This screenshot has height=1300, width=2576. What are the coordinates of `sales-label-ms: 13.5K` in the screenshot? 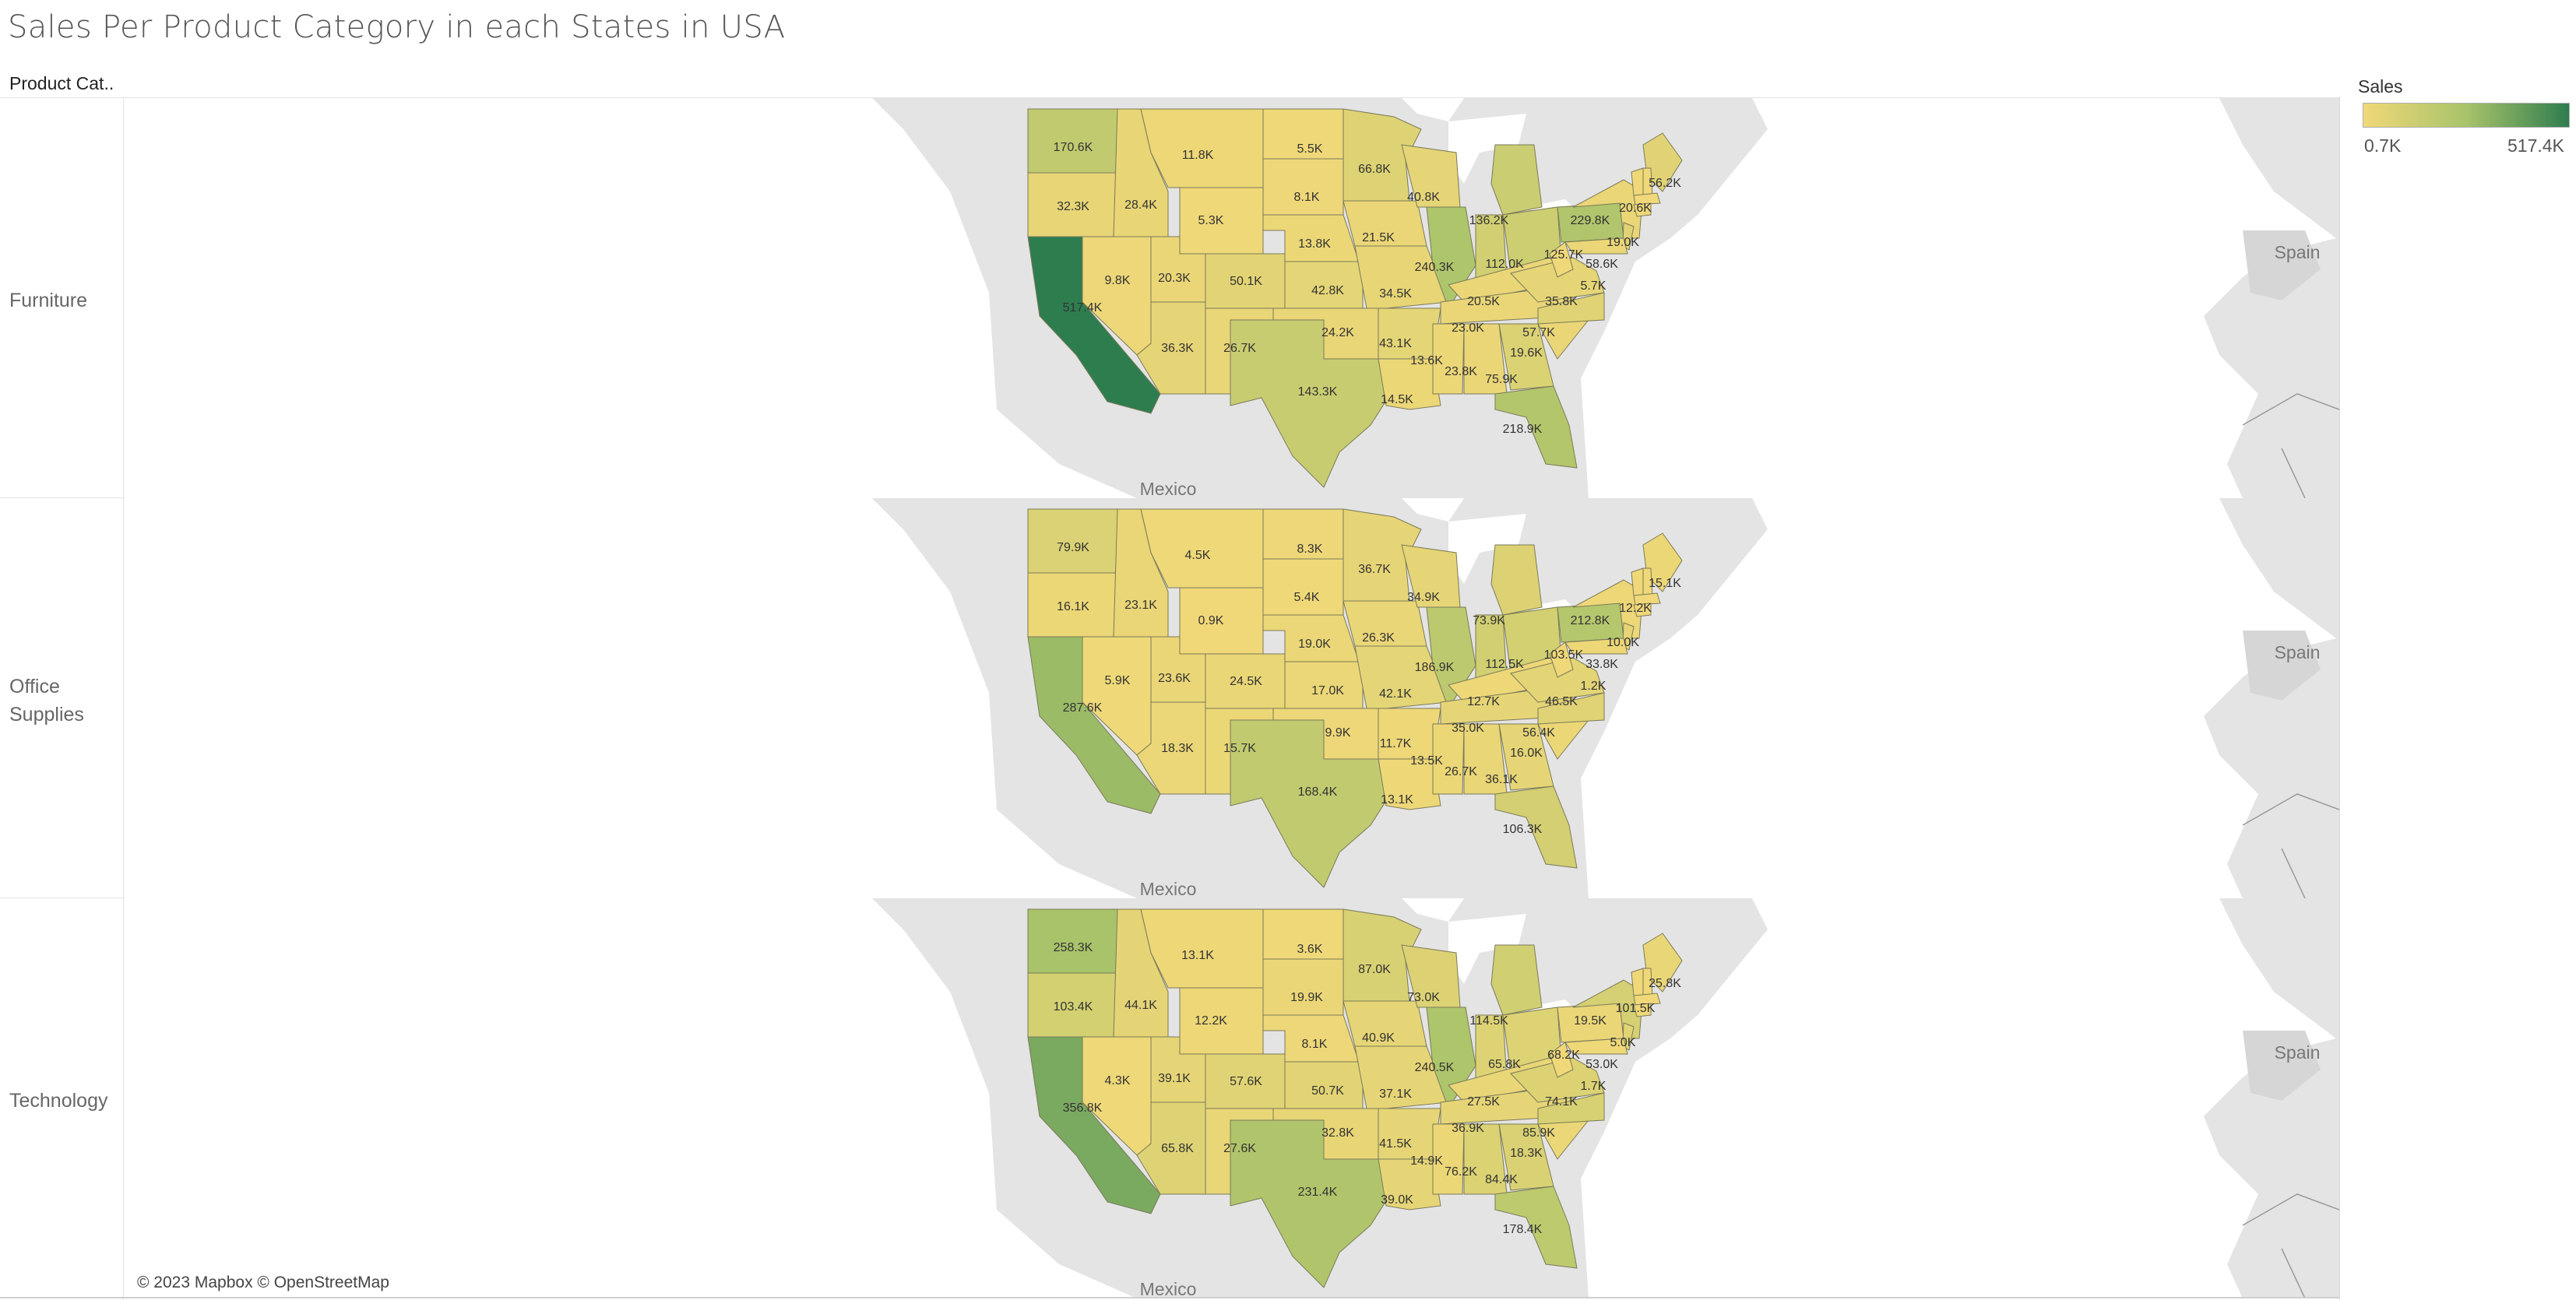 It's located at (1426, 761).